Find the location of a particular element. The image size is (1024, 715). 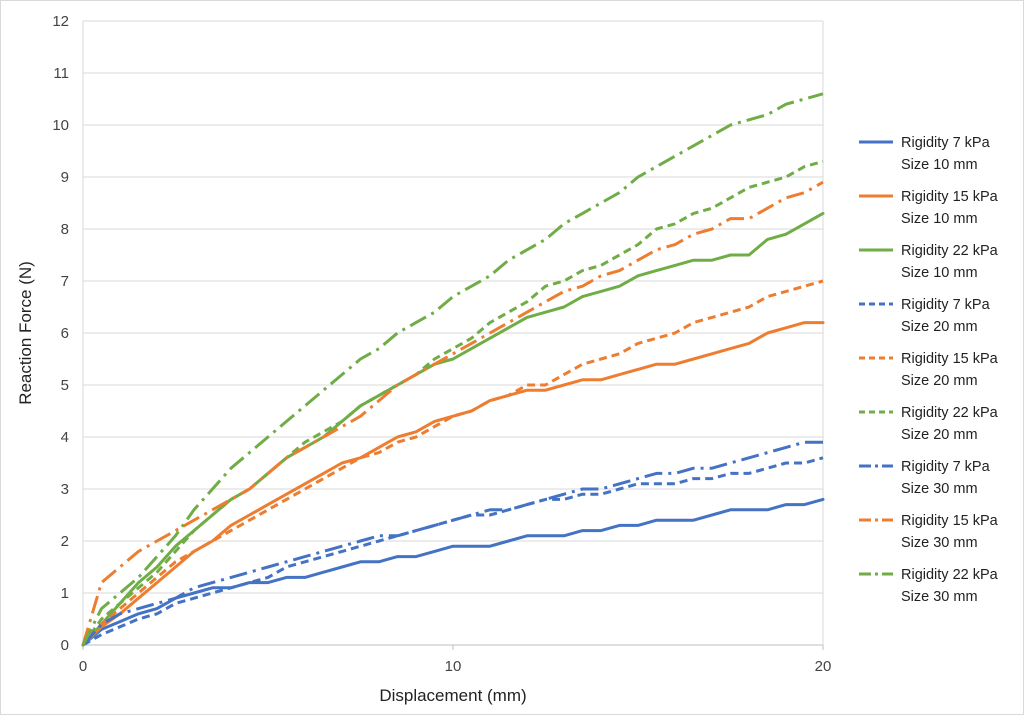

y-tick-label: 0 is located at coordinates (65, 645).